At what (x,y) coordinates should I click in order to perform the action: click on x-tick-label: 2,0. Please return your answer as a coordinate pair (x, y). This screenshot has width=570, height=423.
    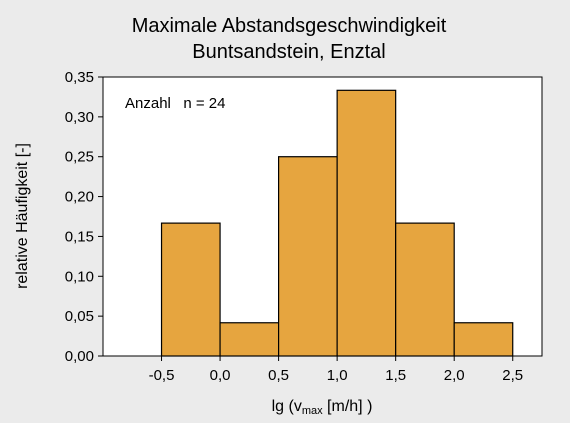
    Looking at the image, I should click on (454, 375).